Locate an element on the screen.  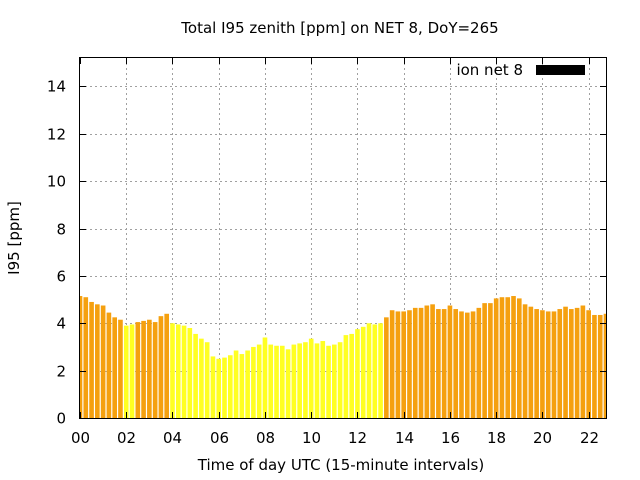
y-tick-label: 12 is located at coordinates (56, 135).